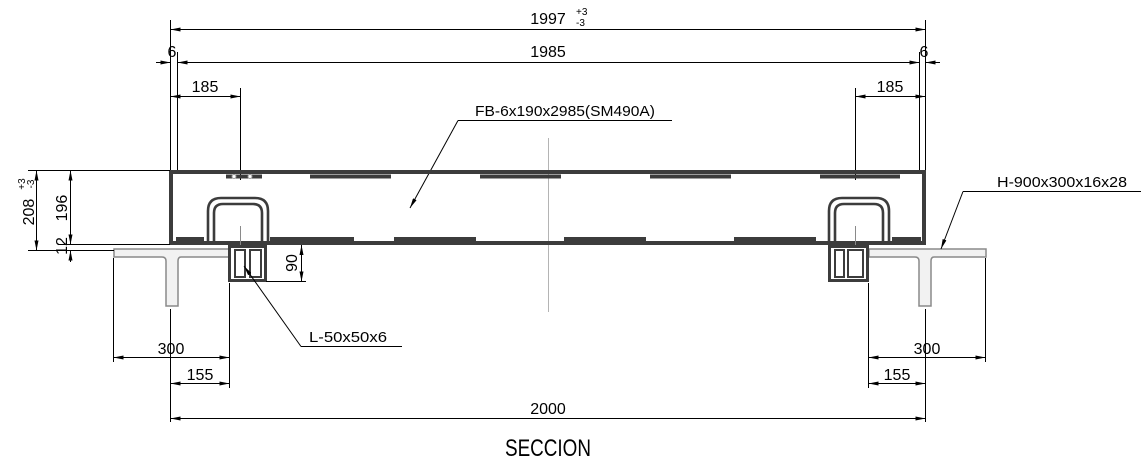 The height and width of the screenshot is (464, 1144). Describe the element at coordinates (548, 448) in the screenshot. I see `drawing-title: SECCION` at that location.